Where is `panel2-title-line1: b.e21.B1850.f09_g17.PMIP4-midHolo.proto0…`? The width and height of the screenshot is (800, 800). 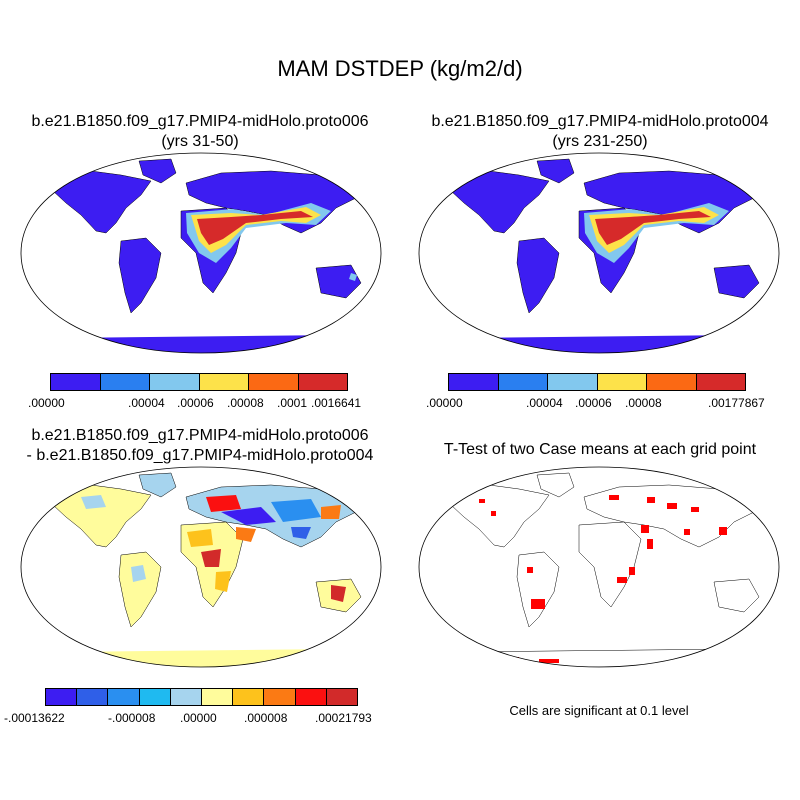 panel2-title-line1: b.e21.B1850.f09_g17.PMIP4-midHolo.proto0… is located at coordinates (600, 121).